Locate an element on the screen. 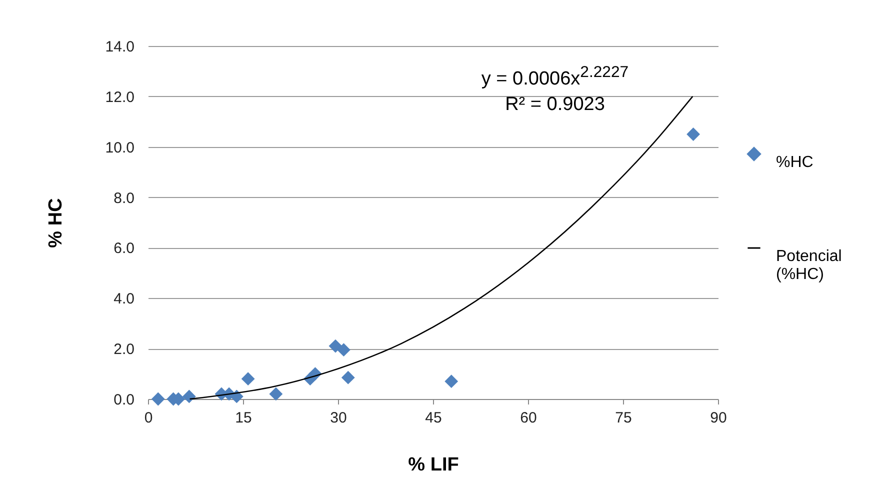 The image size is (882, 499). y-tick-label: 10.0 is located at coordinates (119, 147).